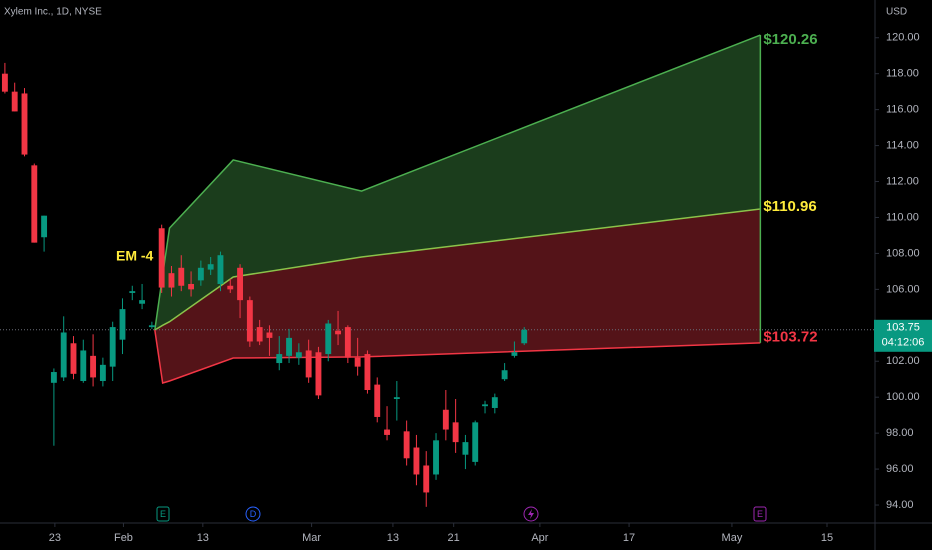  What do you see at coordinates (902, 217) in the screenshot?
I see `y-tick-label: 110.00` at bounding box center [902, 217].